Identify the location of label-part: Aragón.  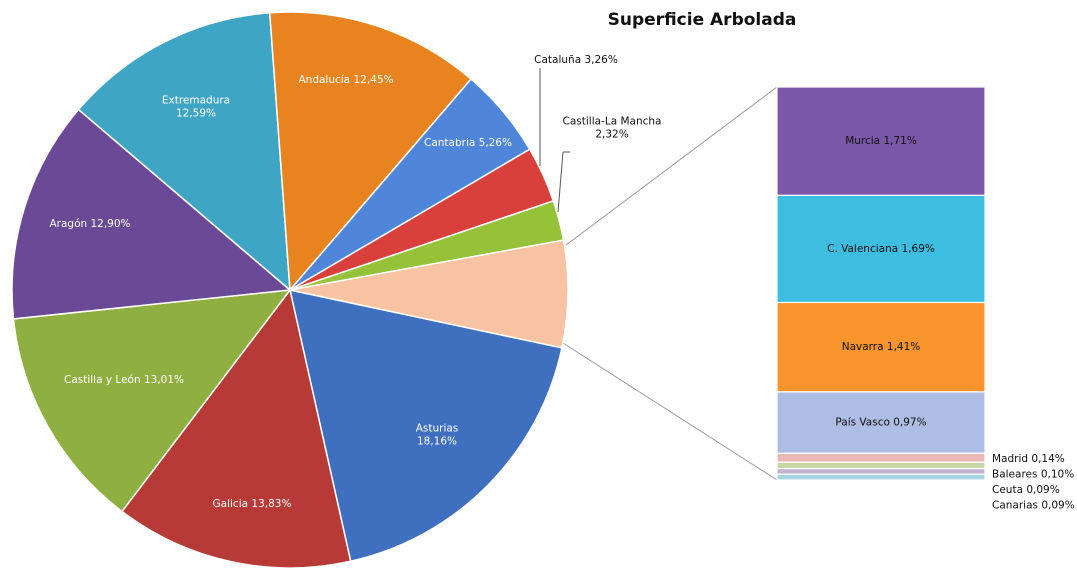
(69, 224).